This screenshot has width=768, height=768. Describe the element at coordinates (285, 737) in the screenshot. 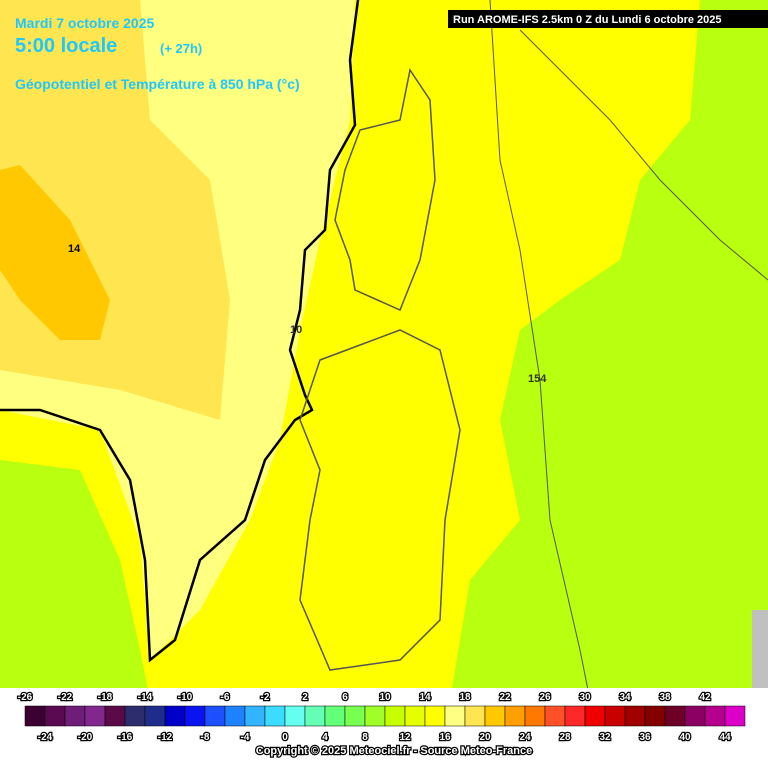

I see `colorbar-label: 0` at that location.